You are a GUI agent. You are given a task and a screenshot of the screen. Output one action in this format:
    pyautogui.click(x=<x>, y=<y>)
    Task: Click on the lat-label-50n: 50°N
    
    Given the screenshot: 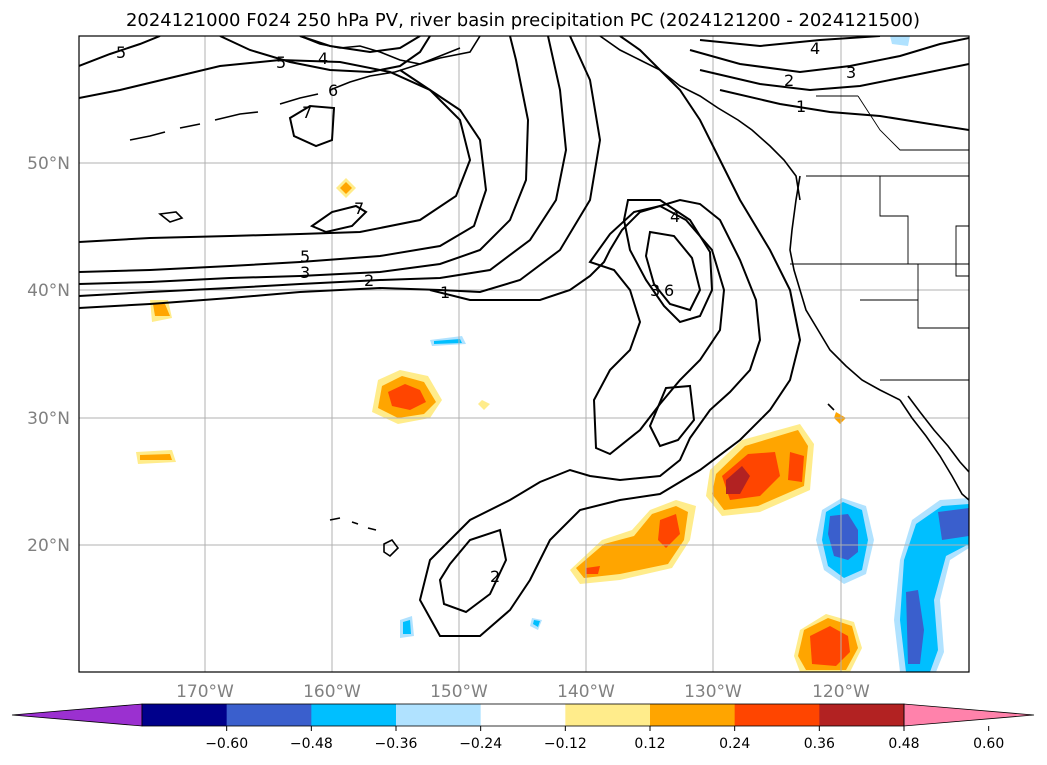 What is the action you would take?
    pyautogui.click(x=48, y=164)
    